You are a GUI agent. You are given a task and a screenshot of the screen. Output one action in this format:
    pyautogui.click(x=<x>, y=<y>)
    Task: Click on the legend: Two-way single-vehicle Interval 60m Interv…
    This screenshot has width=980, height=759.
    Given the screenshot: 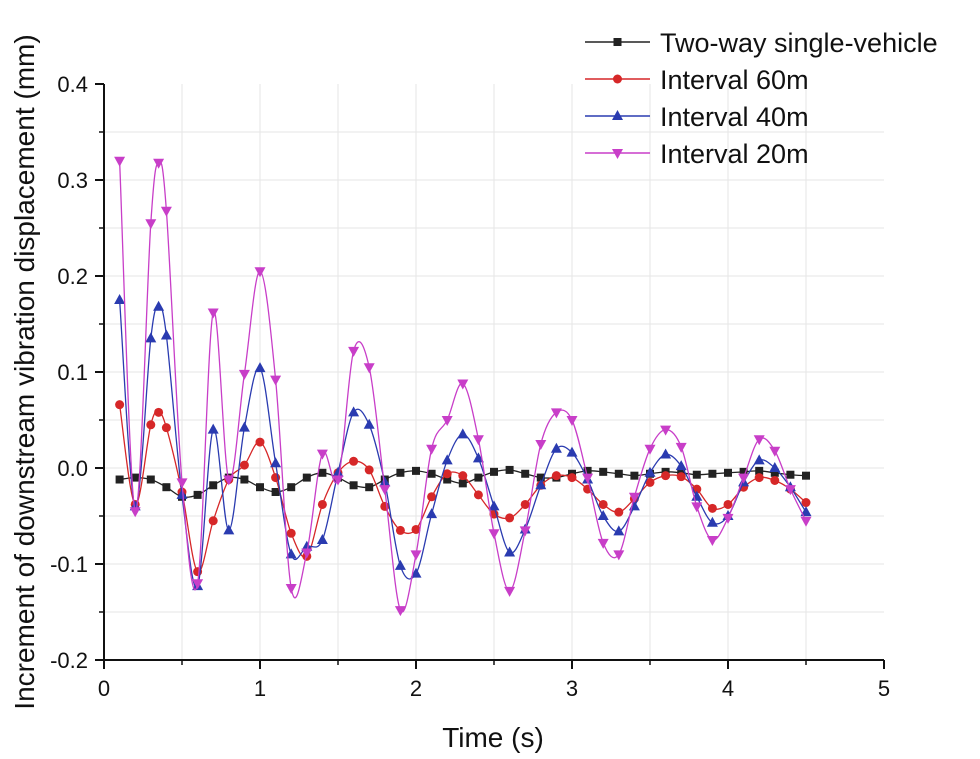 What is the action you would take?
    pyautogui.click(x=761, y=98)
    